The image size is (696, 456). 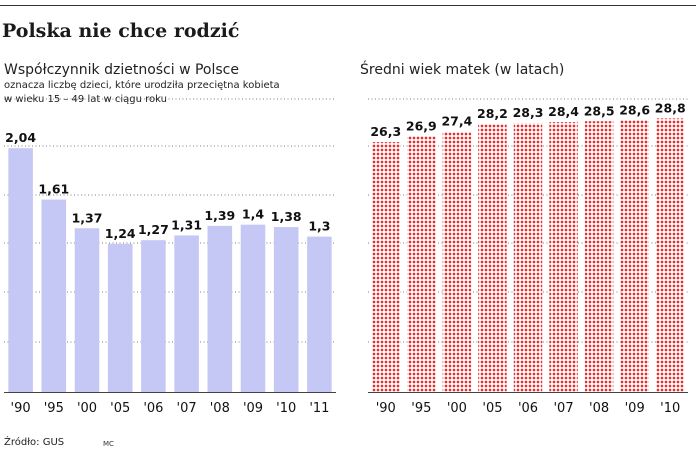 What do you see at coordinates (120, 408) in the screenshot?
I see `fertility-tick-label-3: '05` at bounding box center [120, 408].